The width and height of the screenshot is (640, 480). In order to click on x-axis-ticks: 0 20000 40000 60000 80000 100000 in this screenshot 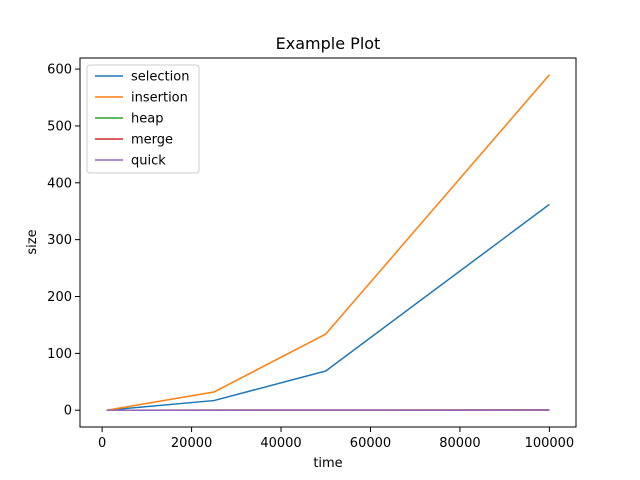, I will do `click(336, 439)`.